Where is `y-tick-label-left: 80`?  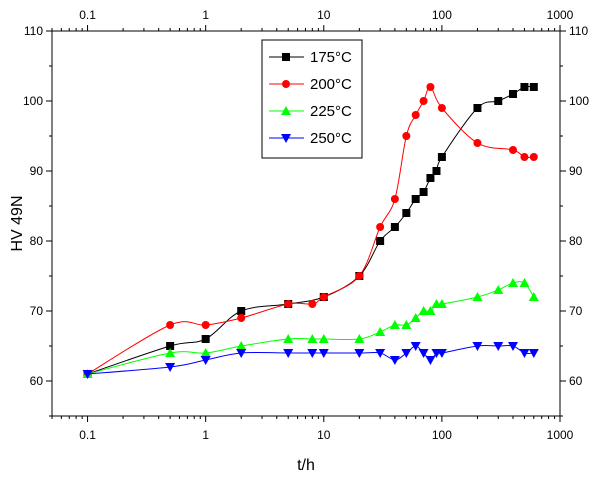 y-tick-label-left: 80 is located at coordinates (37, 241).